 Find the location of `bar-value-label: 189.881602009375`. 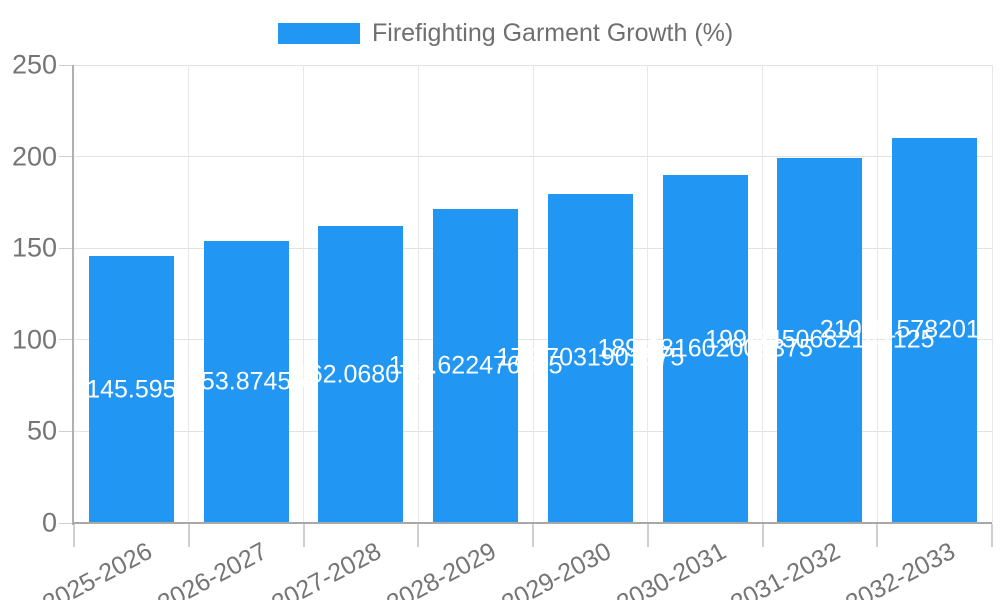

bar-value-label: 189.881602009375 is located at coordinates (705, 348).